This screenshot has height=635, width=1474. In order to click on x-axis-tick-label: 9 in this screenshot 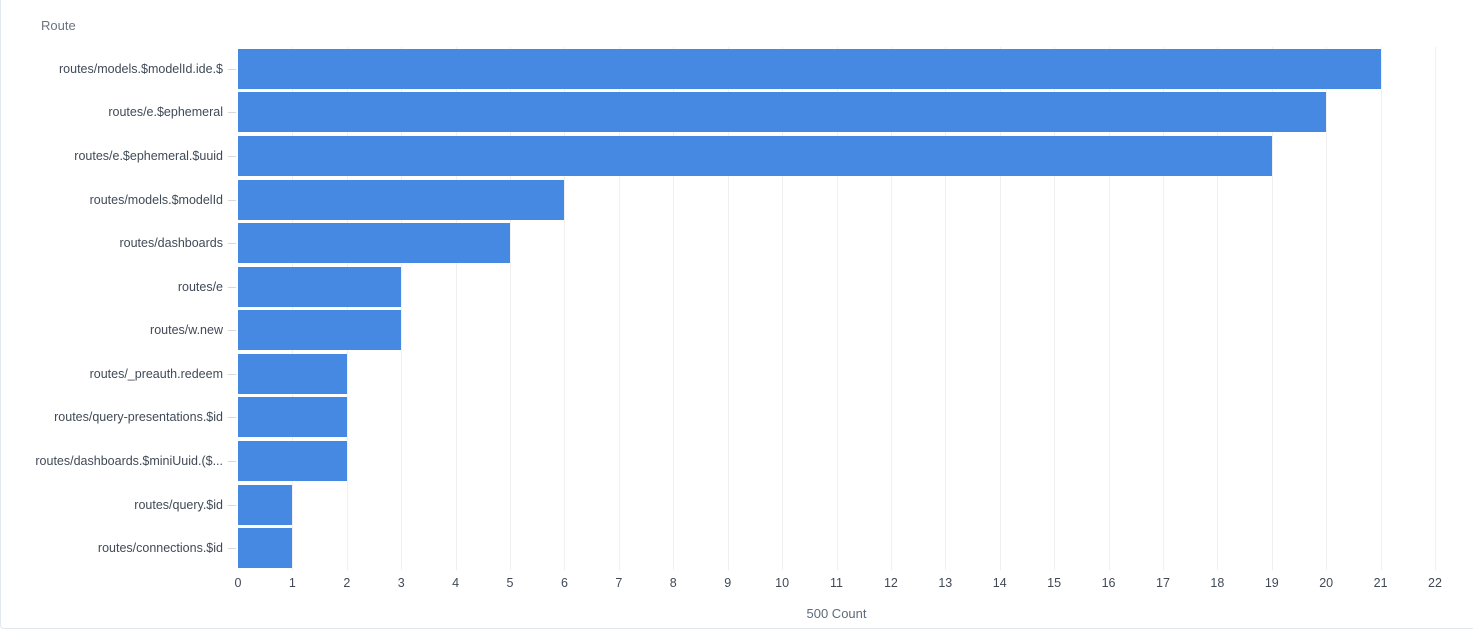, I will do `click(728, 583)`.